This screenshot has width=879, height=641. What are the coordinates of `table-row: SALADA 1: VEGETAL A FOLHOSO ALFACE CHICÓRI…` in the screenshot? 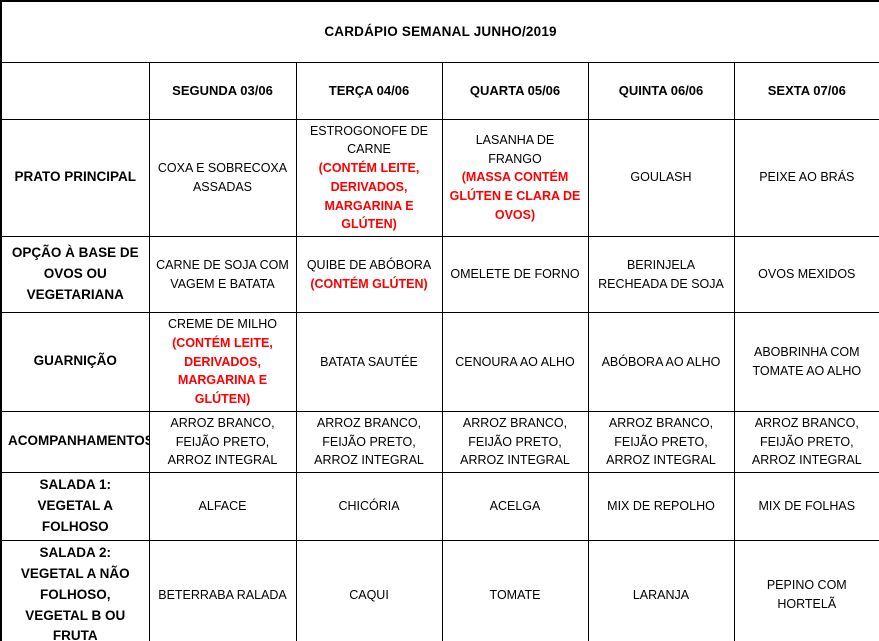 It's located at (439, 506).